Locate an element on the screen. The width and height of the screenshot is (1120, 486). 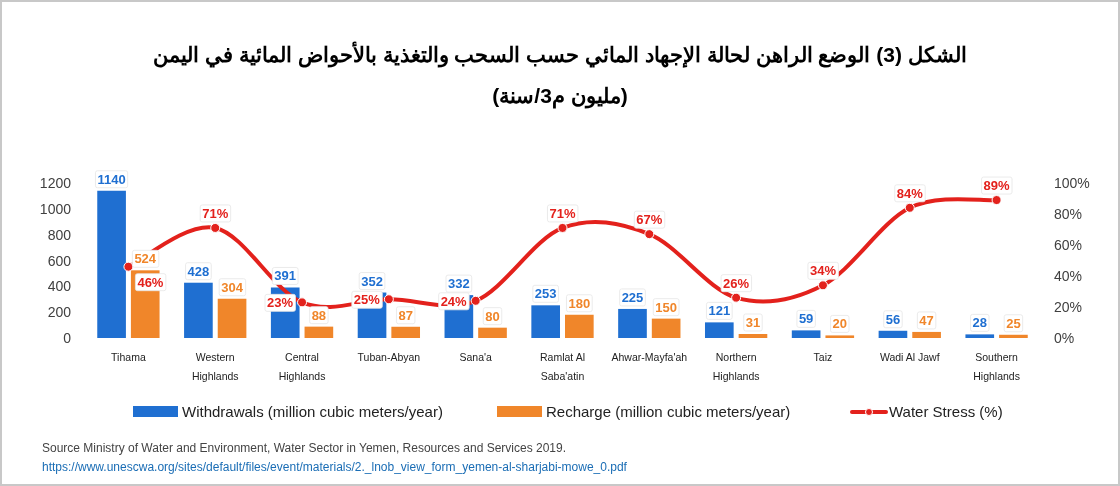
data-label: 84% is located at coordinates (910, 193).